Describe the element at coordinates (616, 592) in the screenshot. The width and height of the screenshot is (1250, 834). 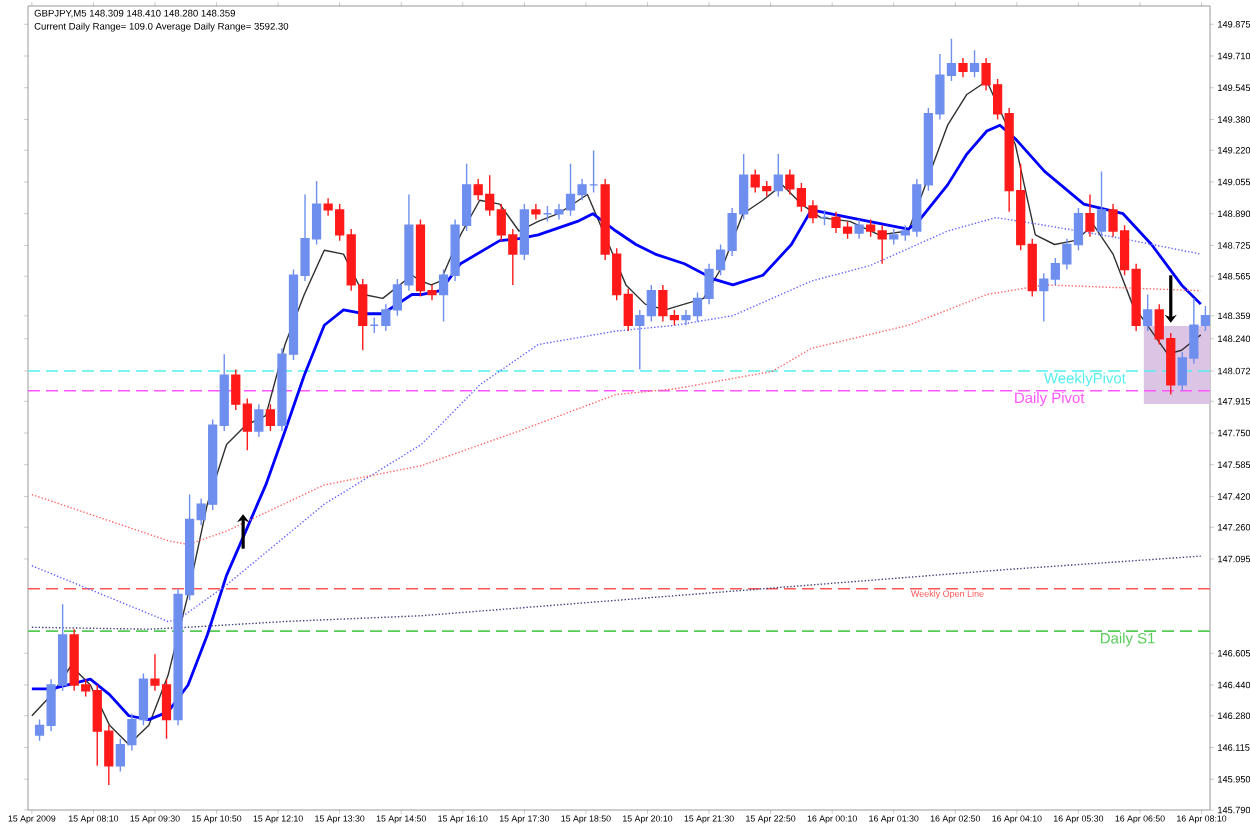
I see `line-series` at that location.